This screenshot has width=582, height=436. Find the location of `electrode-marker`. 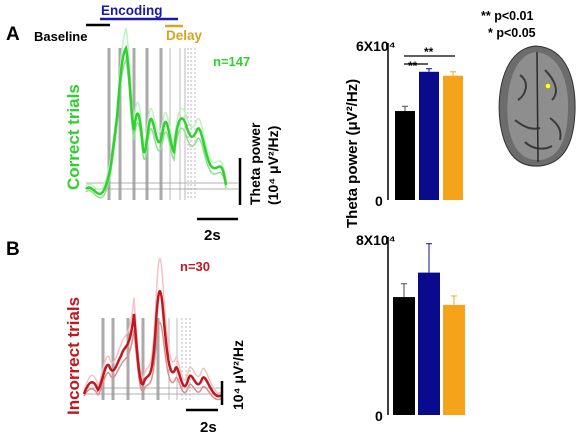

electrode-marker is located at coordinates (548, 86).